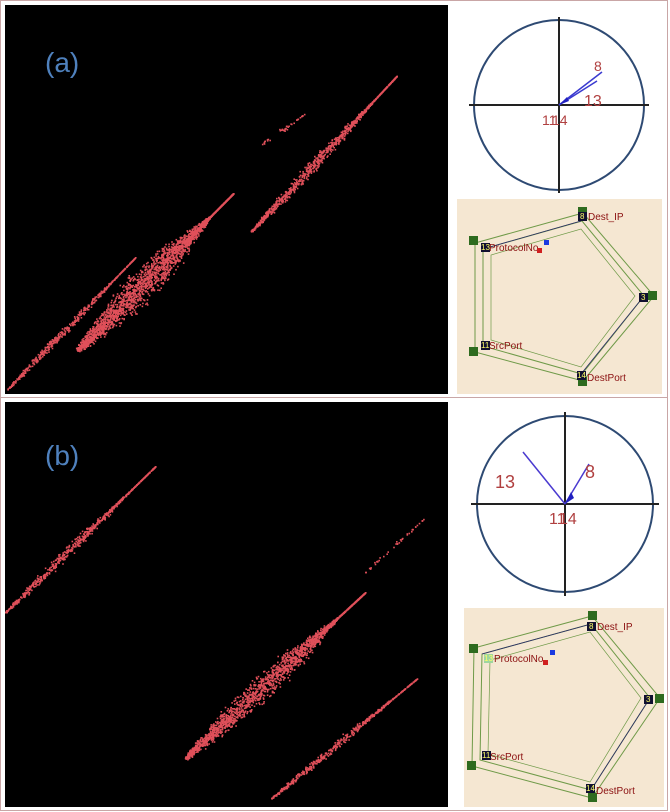 This screenshot has width=670, height=812. I want to click on node-number: 3, so click(643, 297).